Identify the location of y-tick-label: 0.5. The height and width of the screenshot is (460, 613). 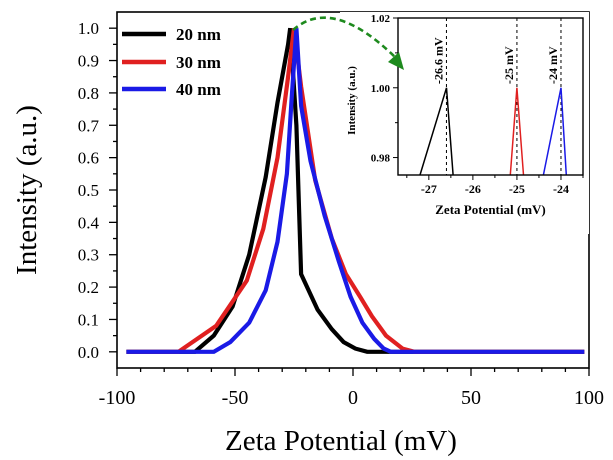
(88, 190).